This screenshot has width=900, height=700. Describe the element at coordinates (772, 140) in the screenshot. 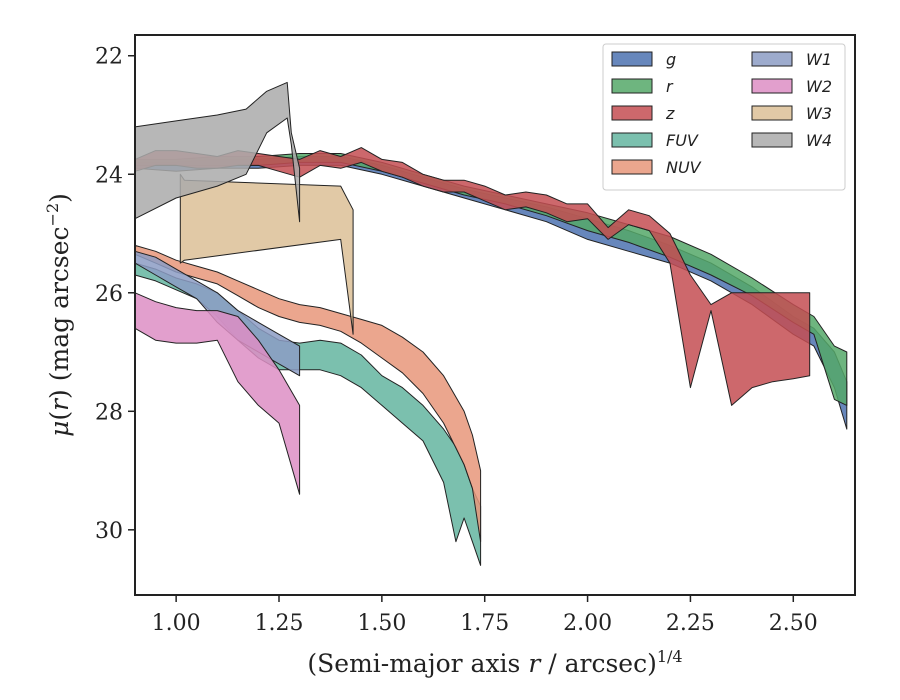

I see `legend-swatch-w4` at that location.